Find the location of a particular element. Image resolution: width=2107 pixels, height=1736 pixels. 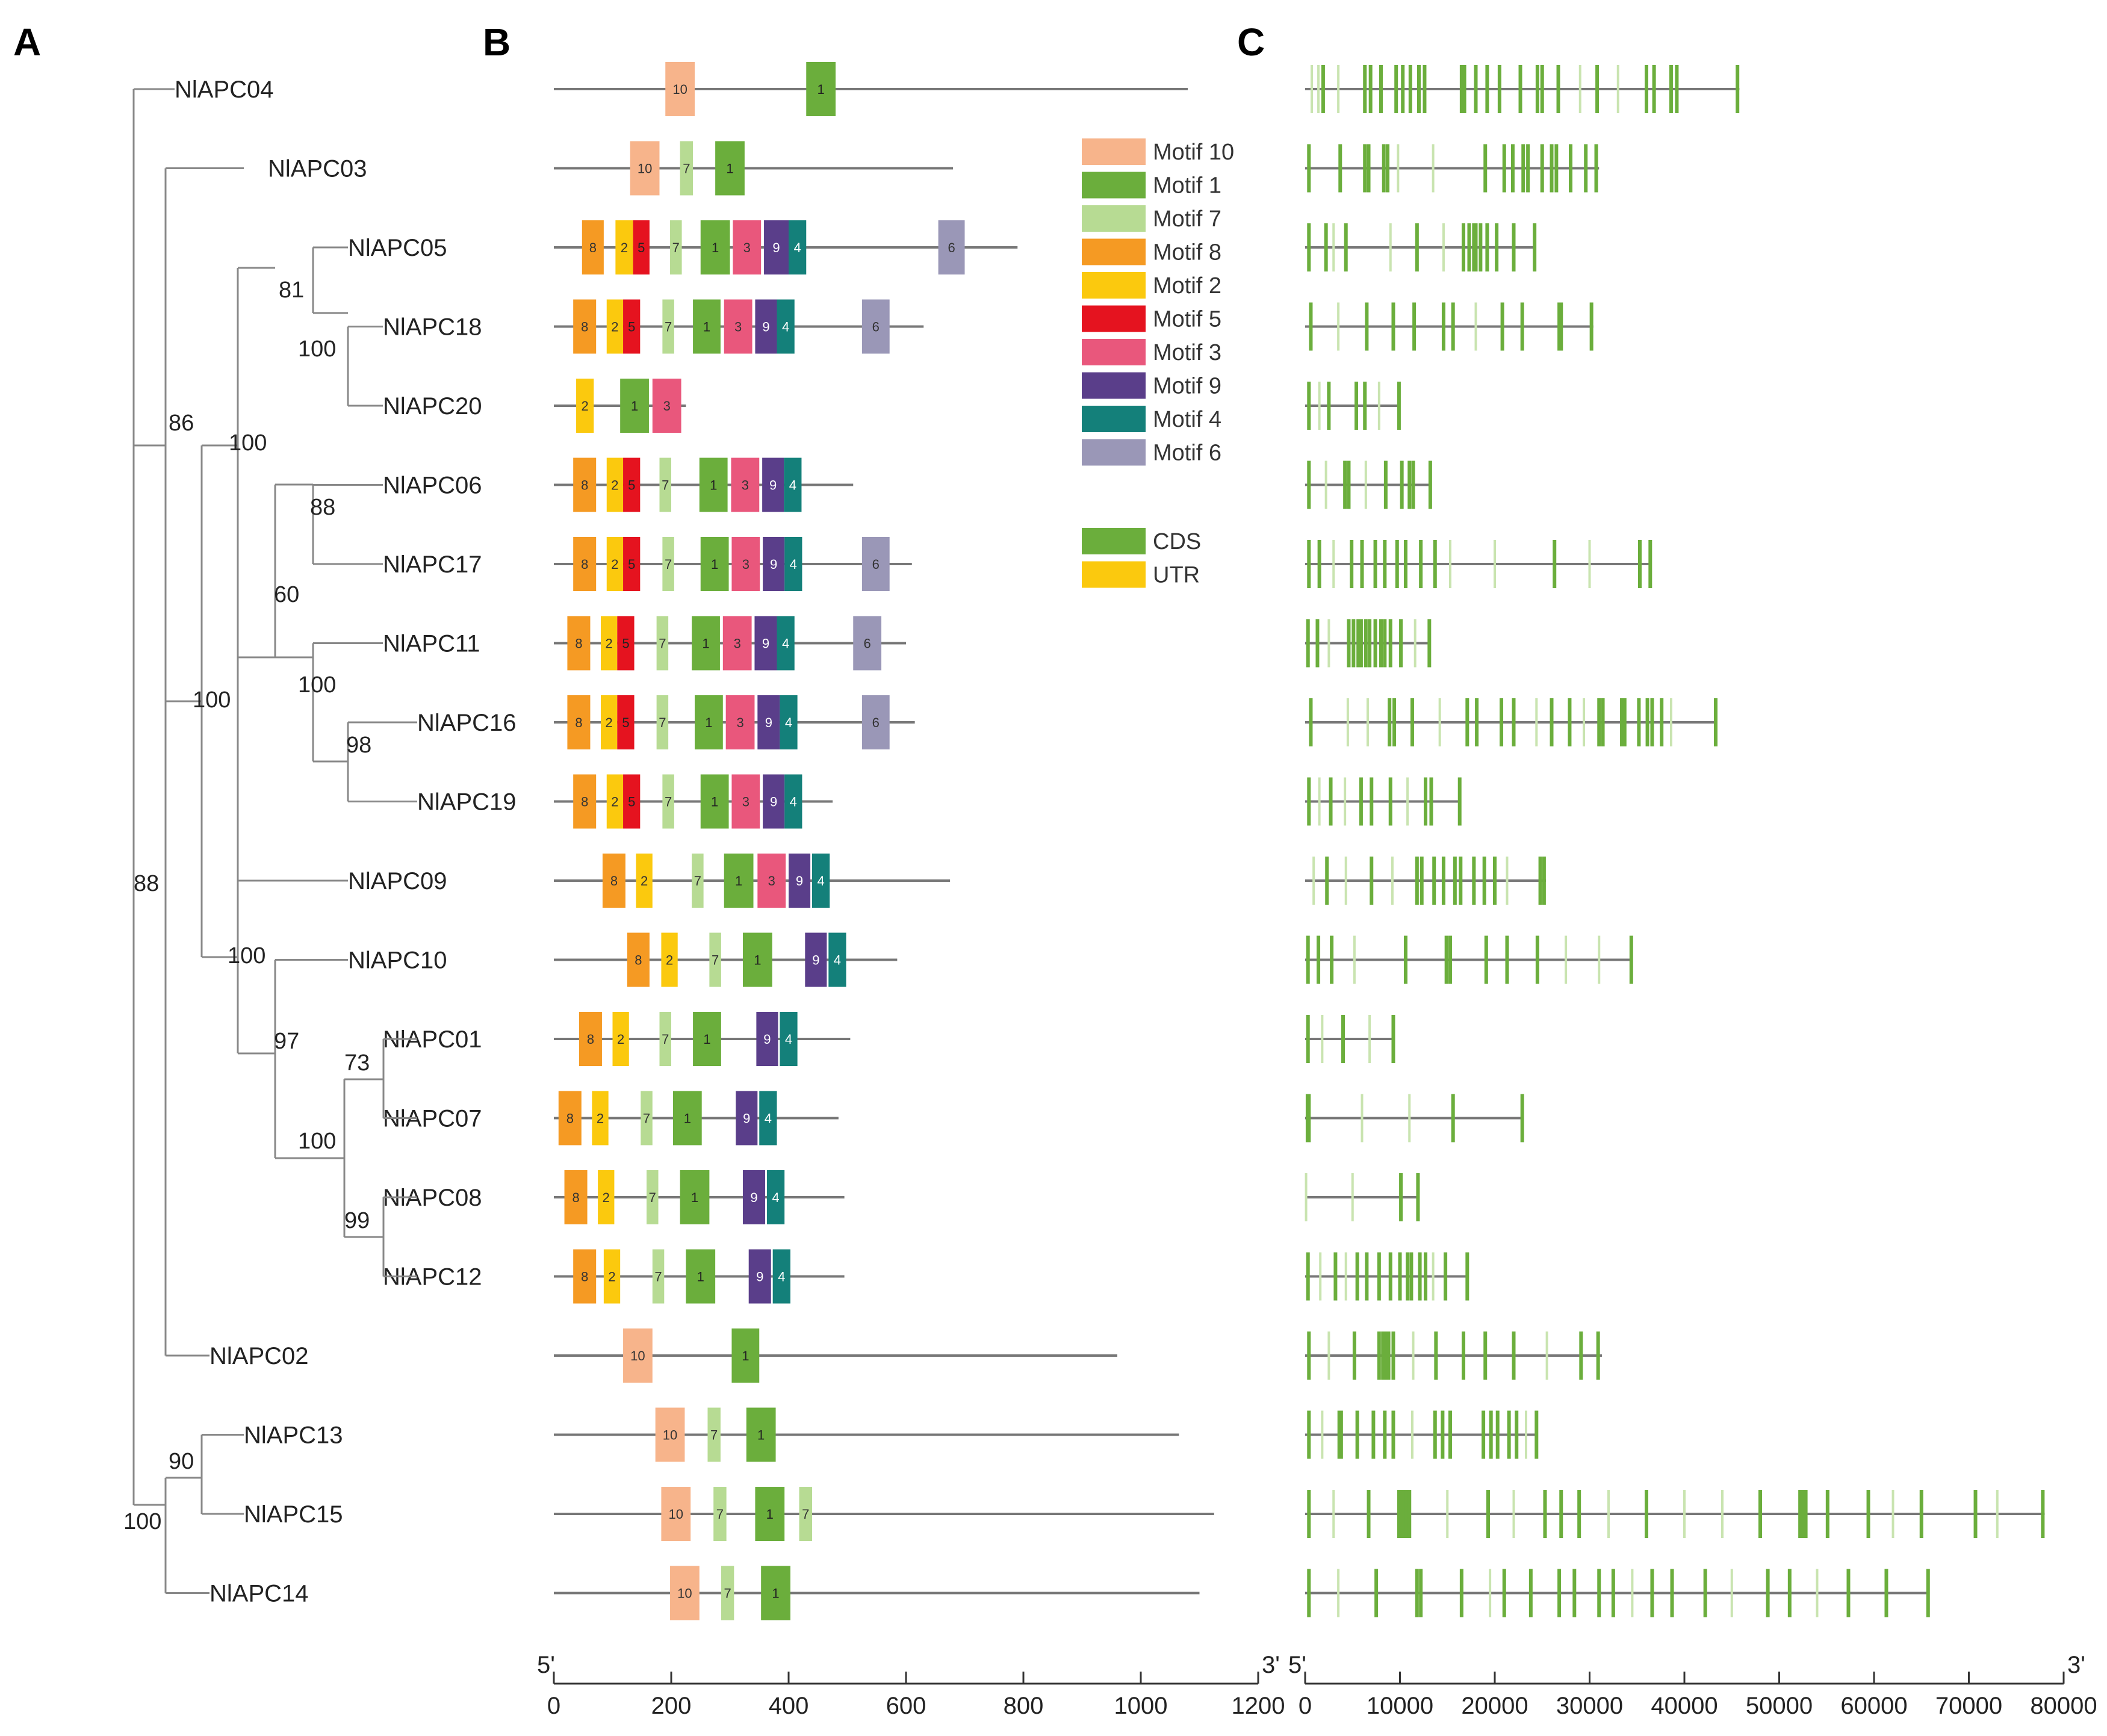

motif-row-nlapc04: 10 1 is located at coordinates (871, 89).